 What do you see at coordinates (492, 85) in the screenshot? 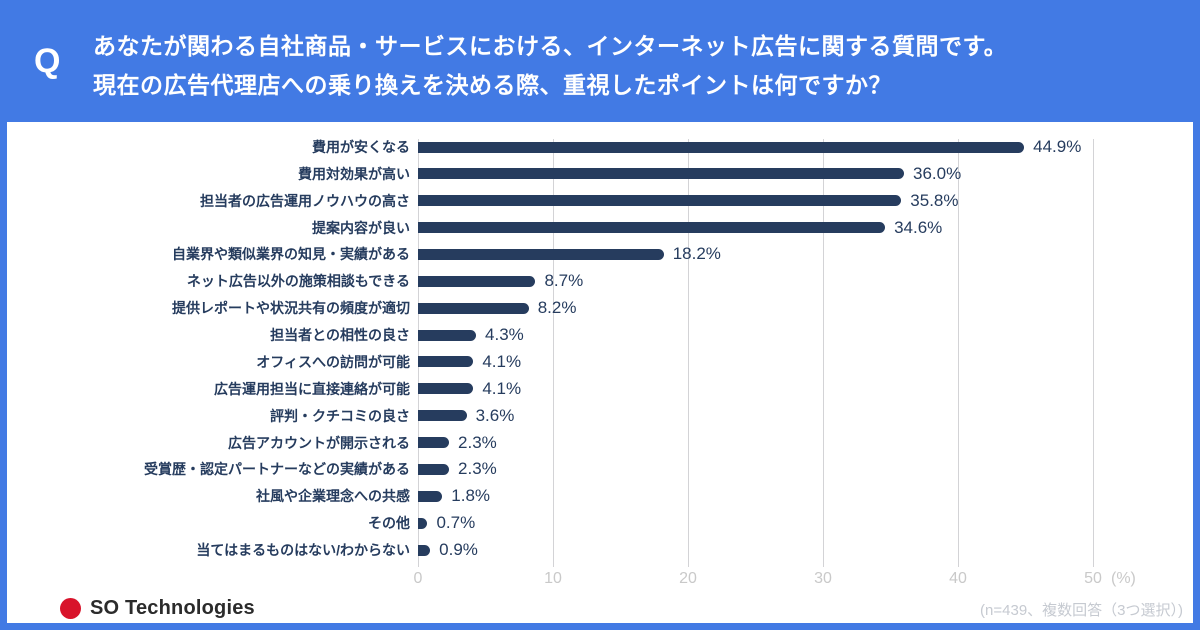
I see `question-line-2: 現在の広告代理店への乗り換えを決める際、重視したポイントは何ですか？` at bounding box center [492, 85].